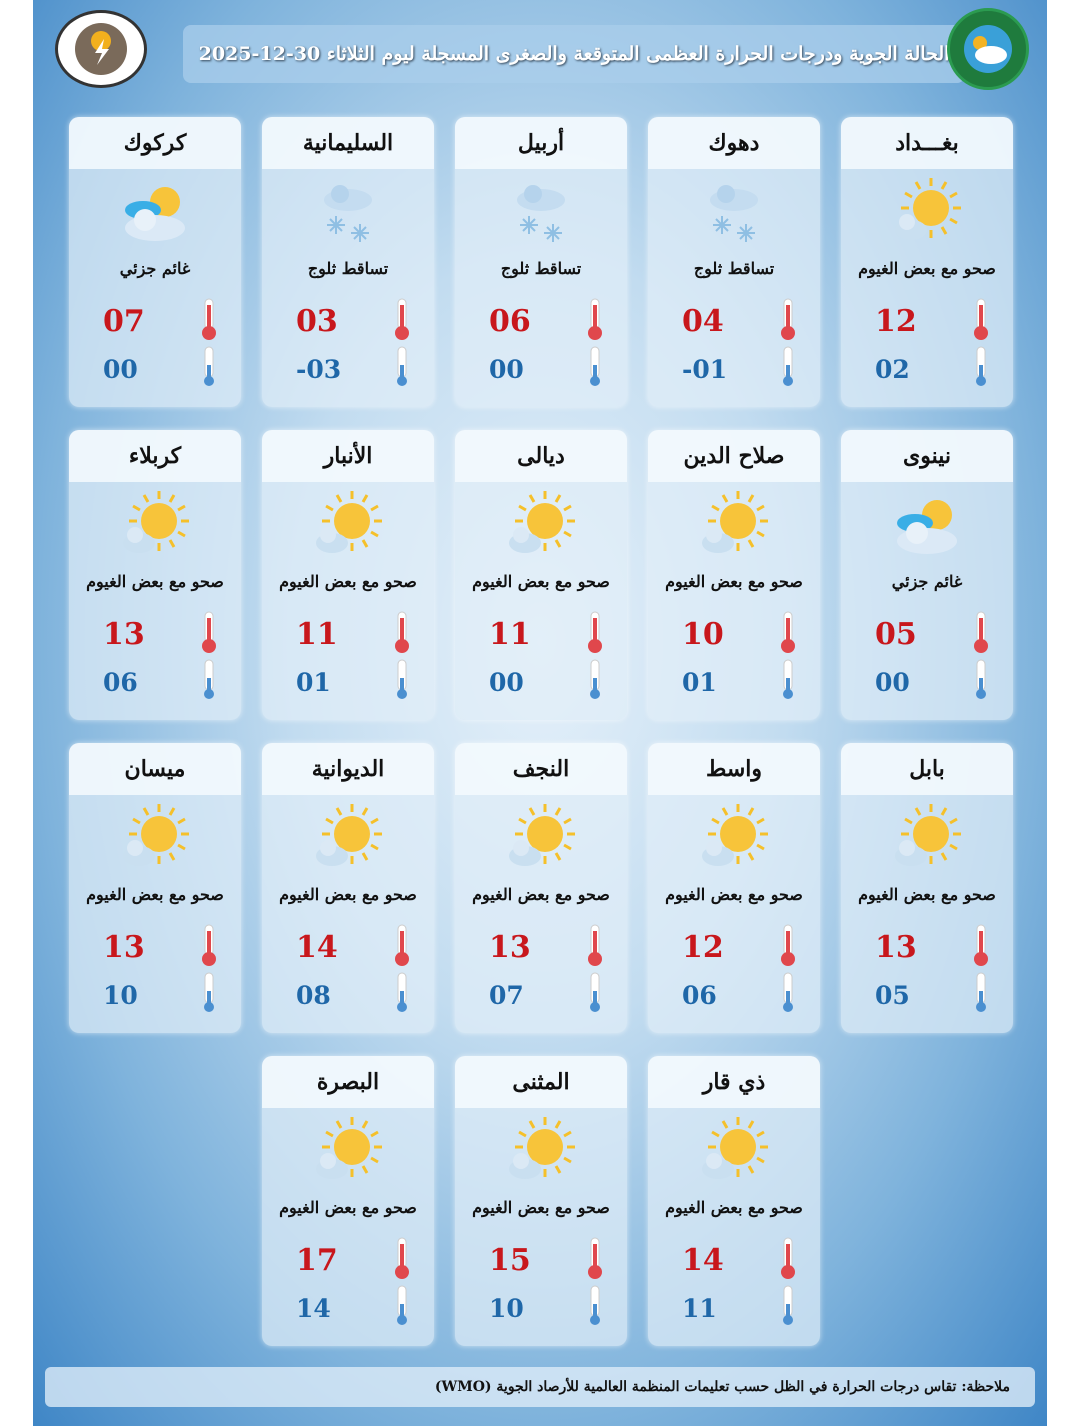 The image size is (1080, 1426). What do you see at coordinates (348, 262) in the screenshot?
I see `city-card: السليمانية تساقط ثلوج 03 -03` at bounding box center [348, 262].